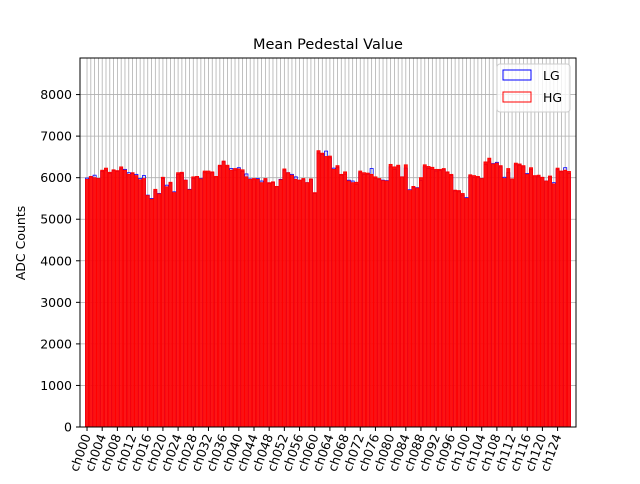 The image size is (640, 484). What do you see at coordinates (561, 299) in the screenshot?
I see `bar-hg-ch125` at bounding box center [561, 299].